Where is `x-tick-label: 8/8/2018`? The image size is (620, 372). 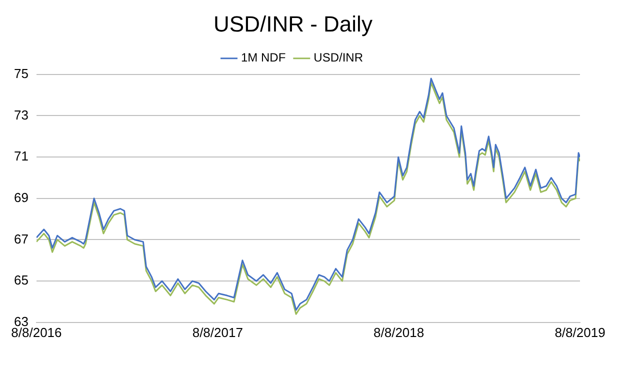 x-tick-label: 8/8/2018 is located at coordinates (399, 332).